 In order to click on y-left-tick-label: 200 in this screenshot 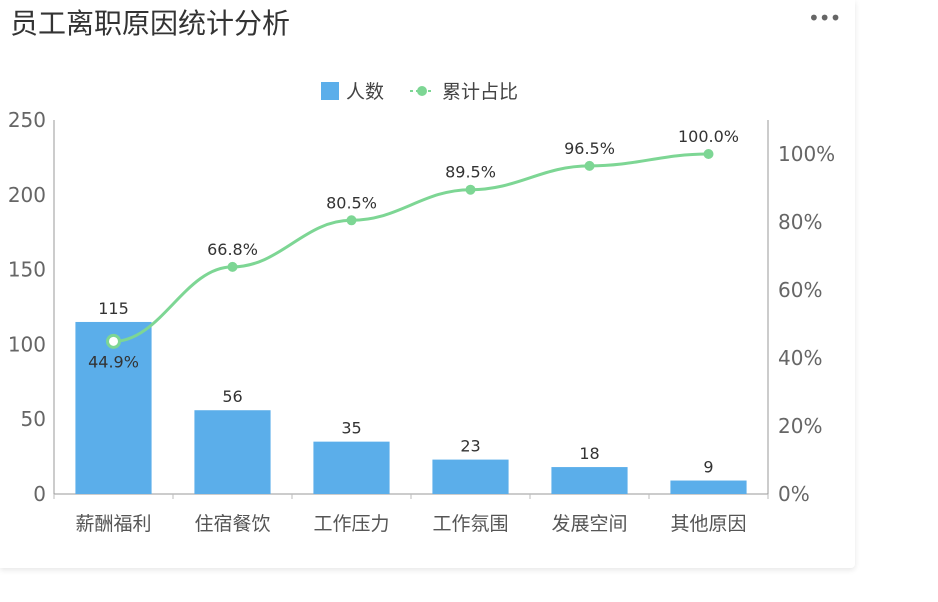, I will do `click(27, 195)`.